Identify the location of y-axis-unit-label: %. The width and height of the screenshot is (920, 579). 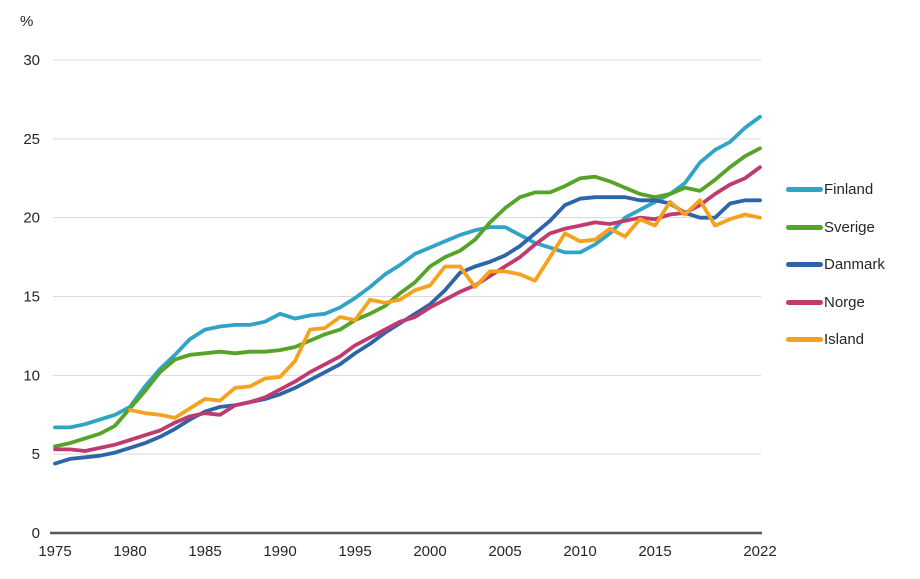
(26, 21).